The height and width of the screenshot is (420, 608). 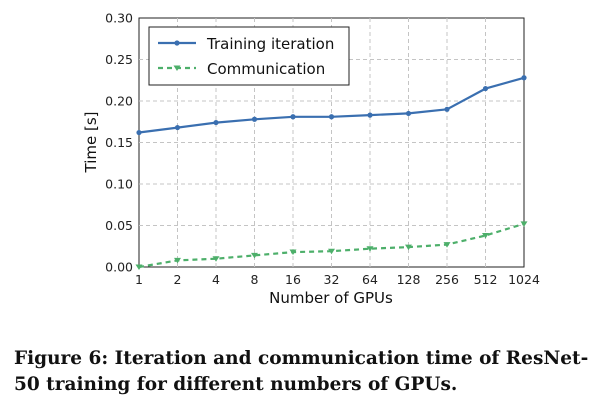 What do you see at coordinates (255, 279) in the screenshot?
I see `x-tick-label: 8` at bounding box center [255, 279].